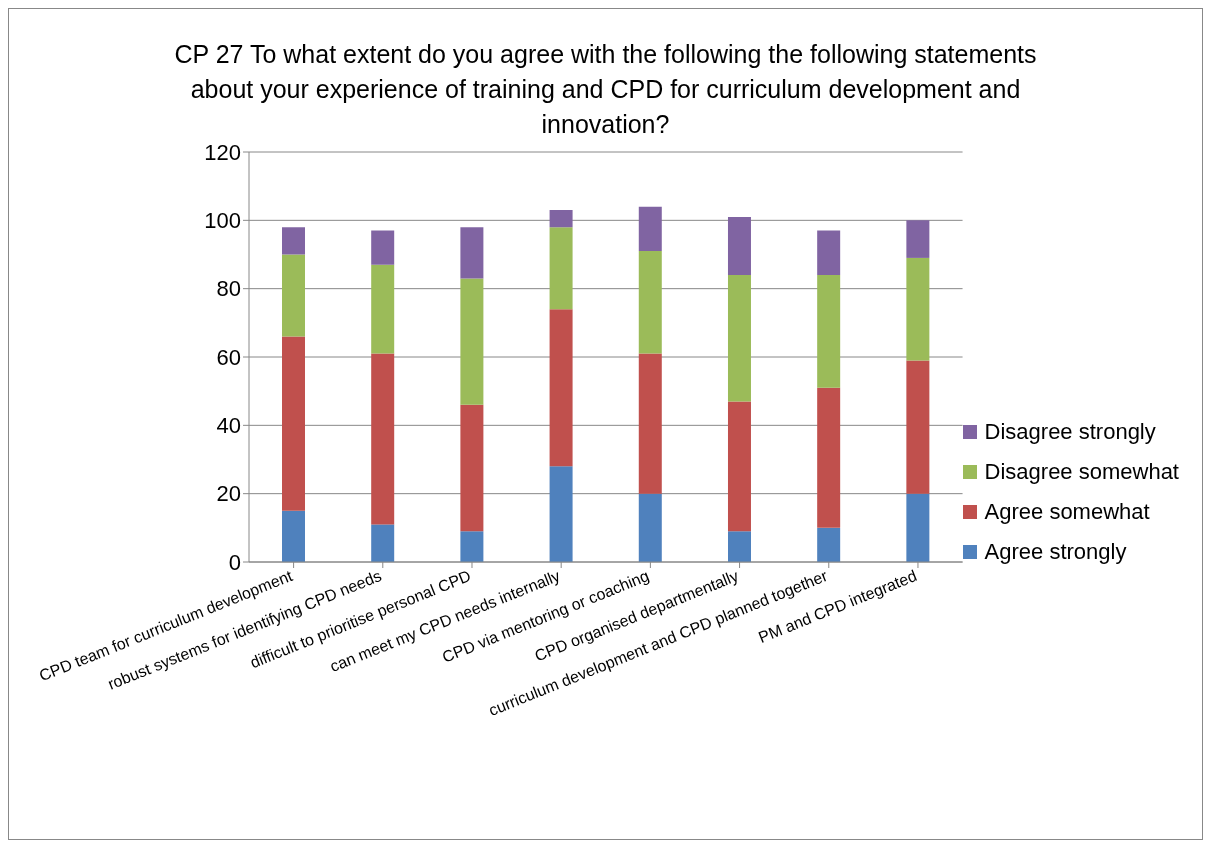  I want to click on y-tick-label: 40, so click(228, 426).